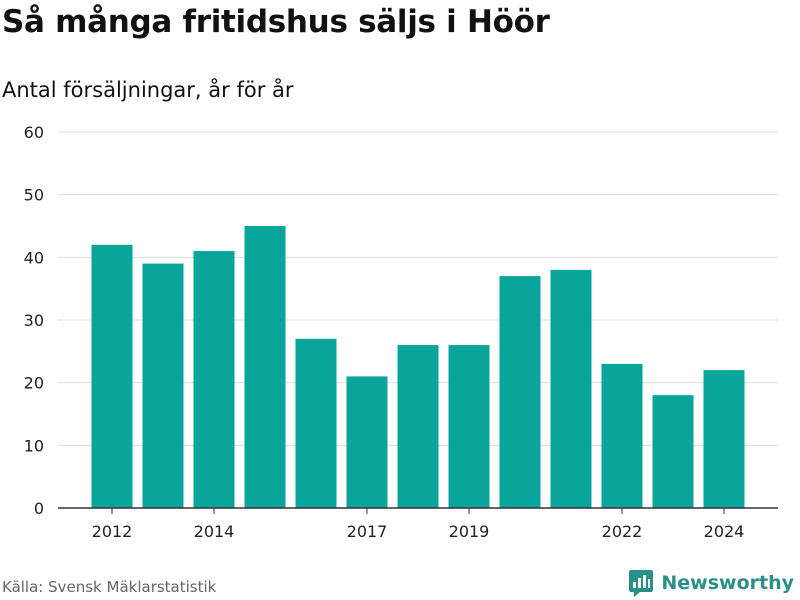 The height and width of the screenshot is (600, 800). What do you see at coordinates (622, 531) in the screenshot?
I see `x-tick-label: 2022` at bounding box center [622, 531].